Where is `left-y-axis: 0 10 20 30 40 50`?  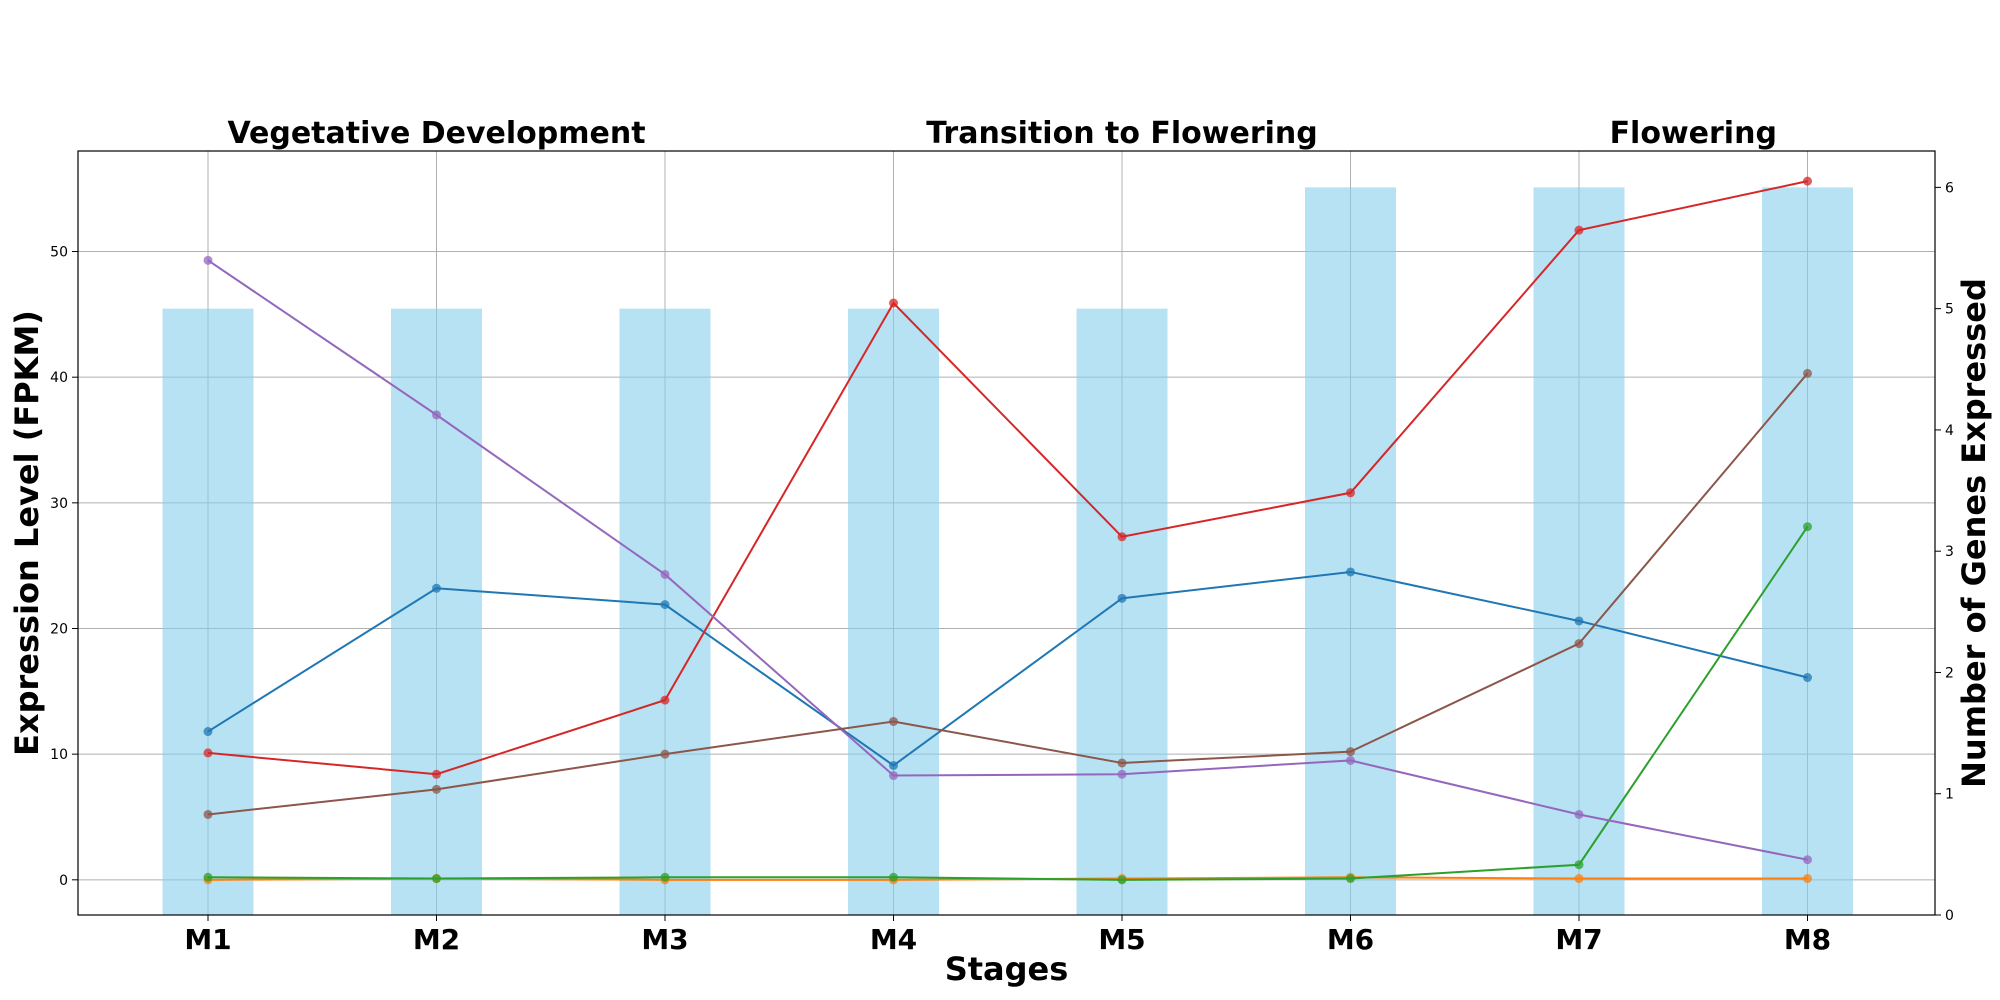
left-y-axis: 0 10 20 30 40 50 is located at coordinates (64, 567).